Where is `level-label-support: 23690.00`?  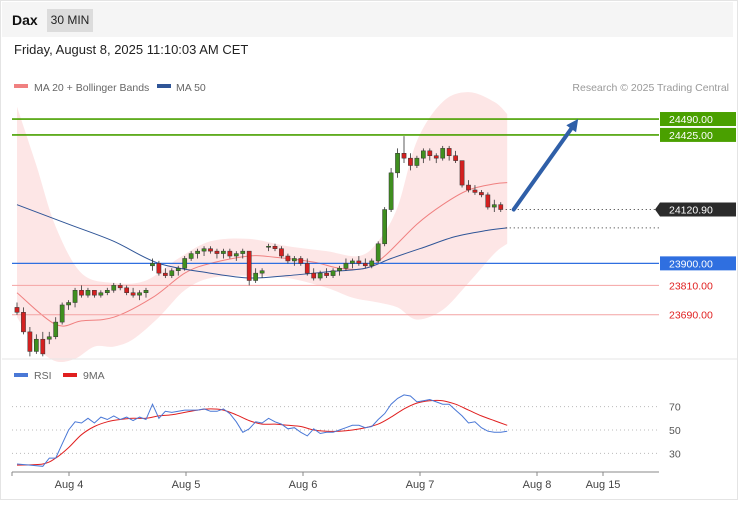
level-label-support: 23690.00 is located at coordinates (691, 316).